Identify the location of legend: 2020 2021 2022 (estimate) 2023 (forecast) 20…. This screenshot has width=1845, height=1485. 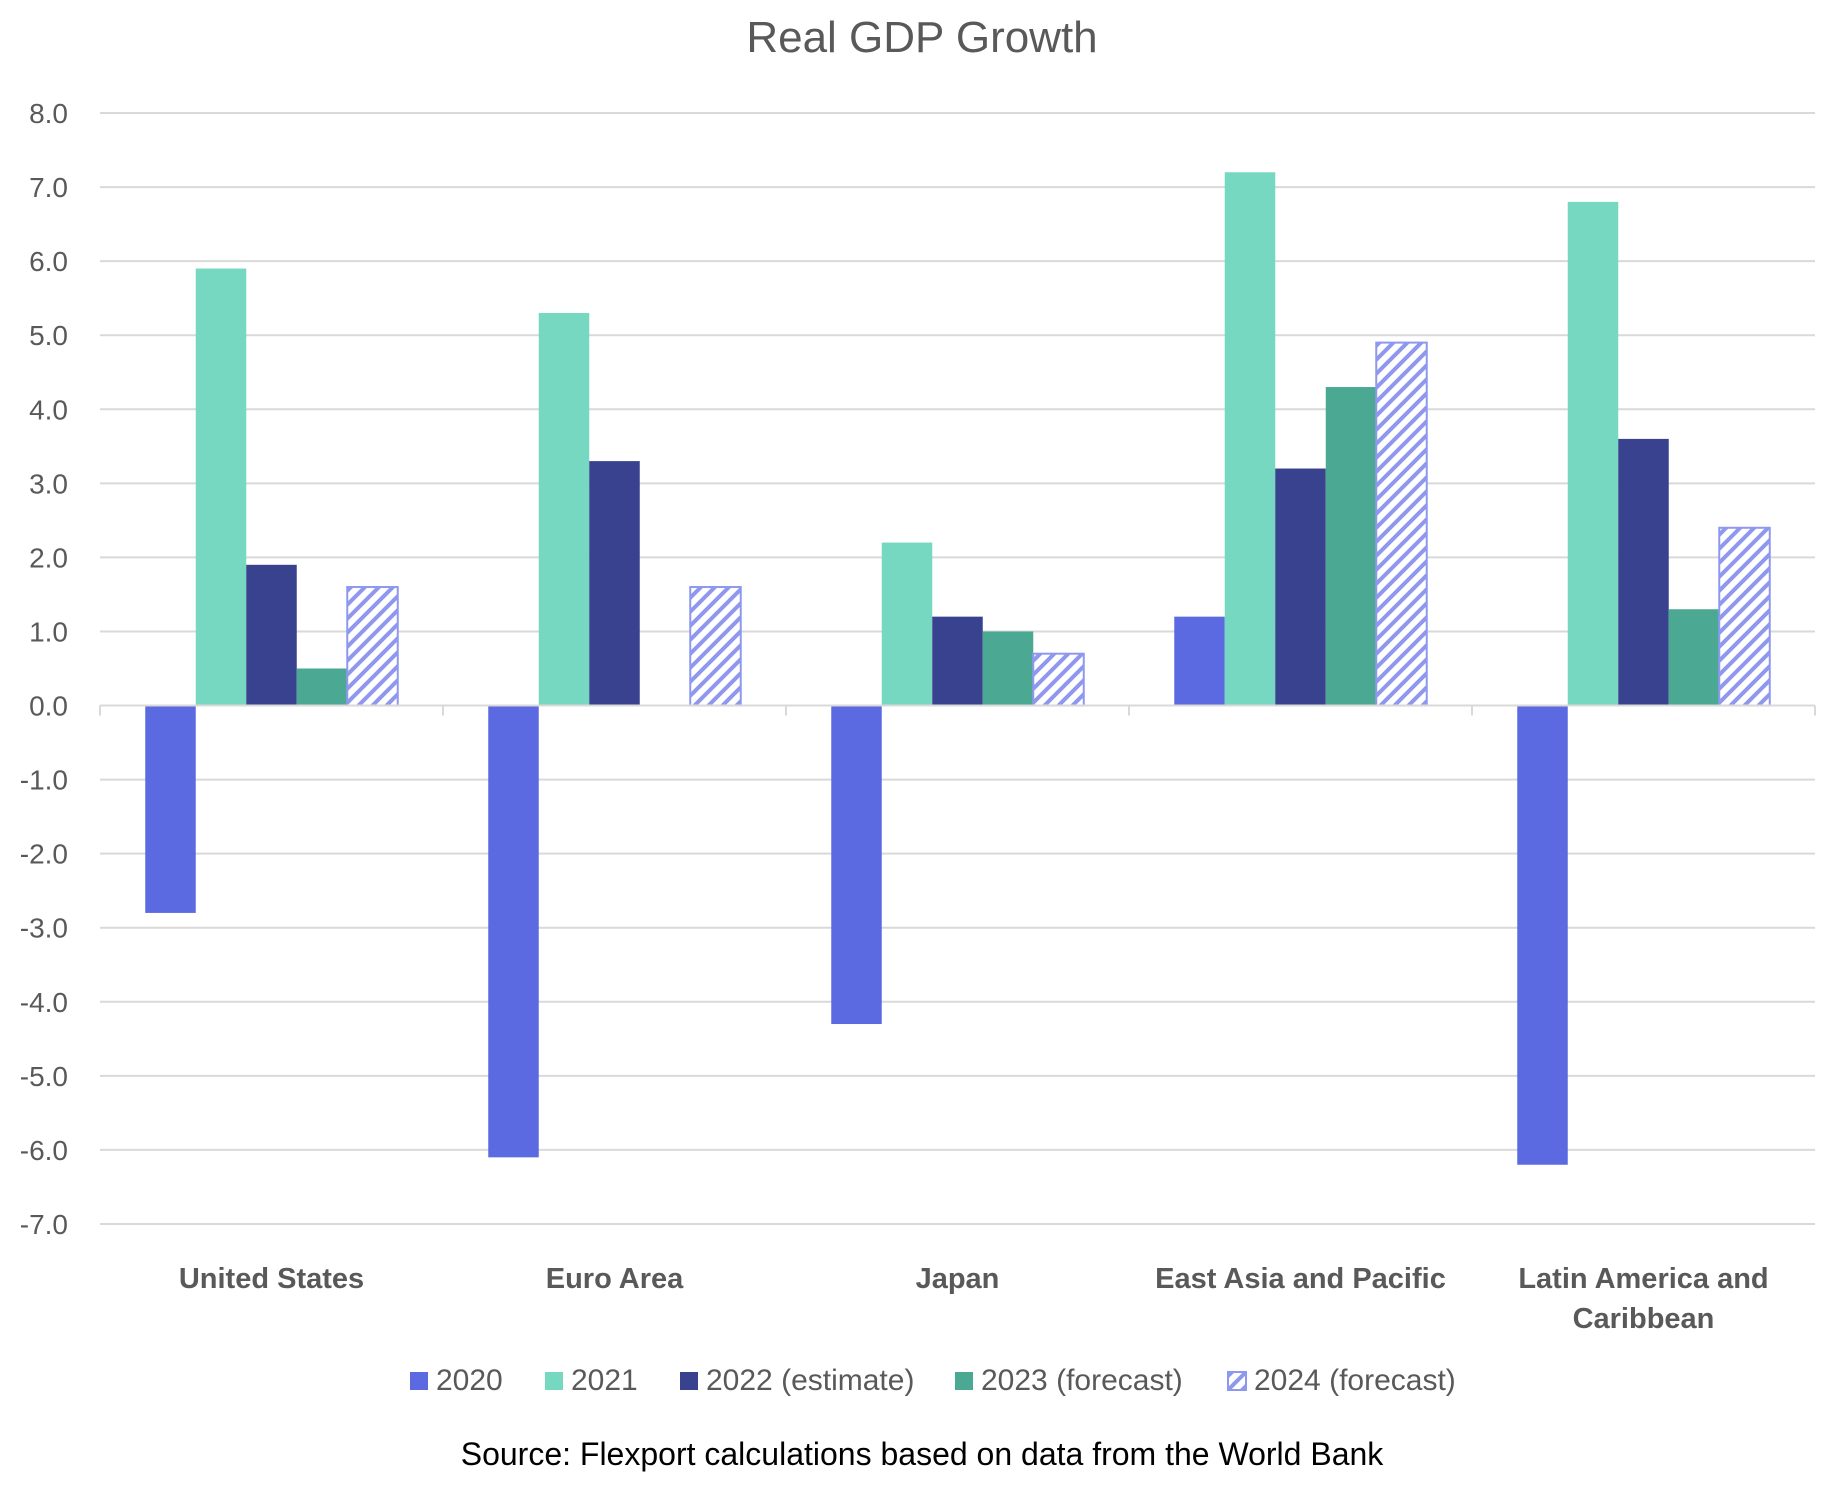
(933, 1380).